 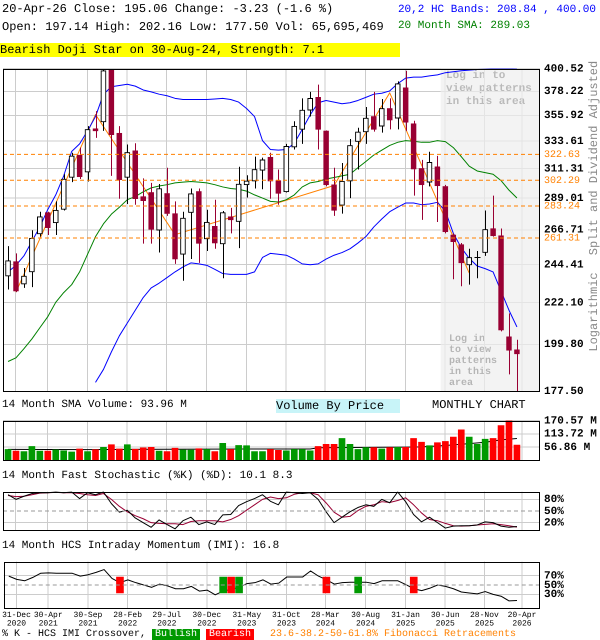 What do you see at coordinates (445, 619) in the screenshot?
I see `x-tick-label: 30-Jun 2025` at bounding box center [445, 619].